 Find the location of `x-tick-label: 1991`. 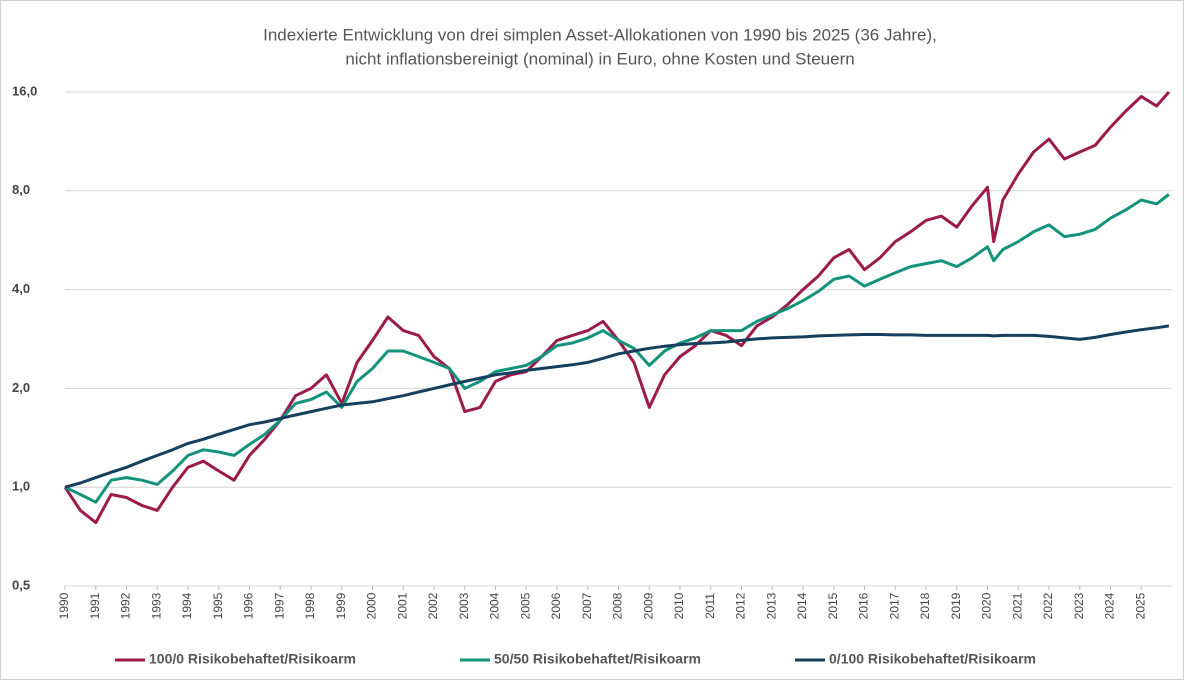

x-tick-label: 1991 is located at coordinates (95, 605).